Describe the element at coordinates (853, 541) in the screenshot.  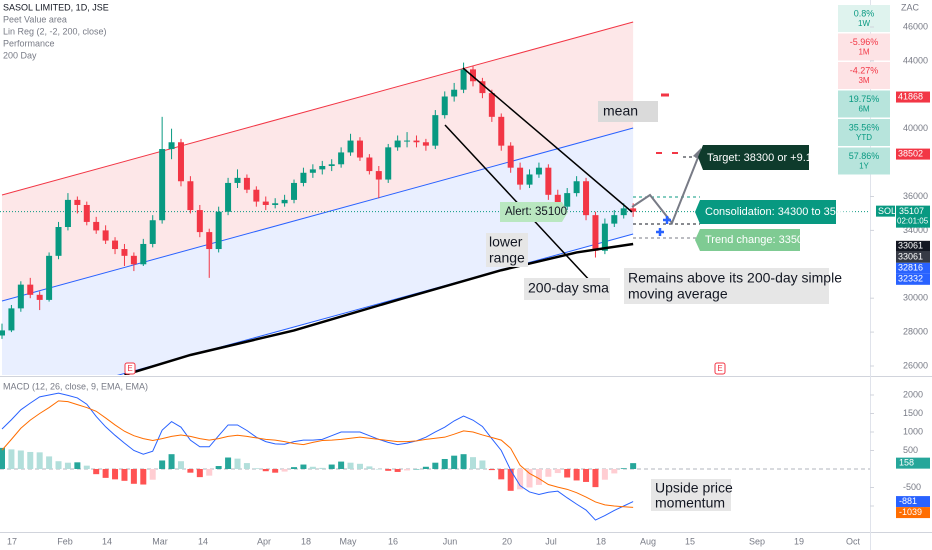
I see `x-tick-label: Oct` at that location.